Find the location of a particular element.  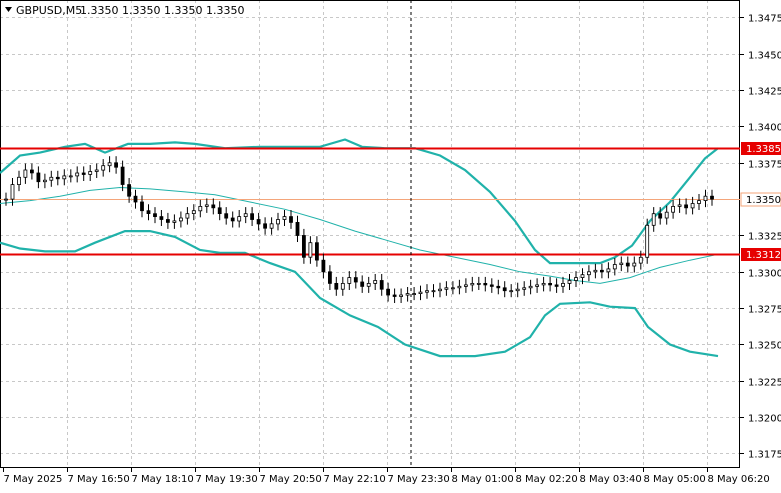

price-tick-label: 1.3250 is located at coordinates (764, 346).